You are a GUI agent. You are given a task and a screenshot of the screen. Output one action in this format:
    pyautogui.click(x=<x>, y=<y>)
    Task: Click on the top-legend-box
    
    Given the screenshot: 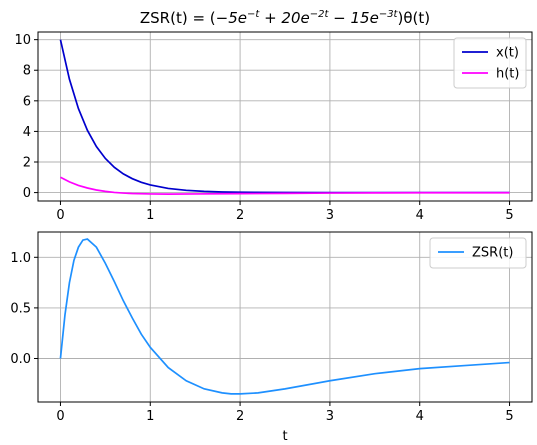 What is the action you would take?
    pyautogui.click(x=490, y=63)
    